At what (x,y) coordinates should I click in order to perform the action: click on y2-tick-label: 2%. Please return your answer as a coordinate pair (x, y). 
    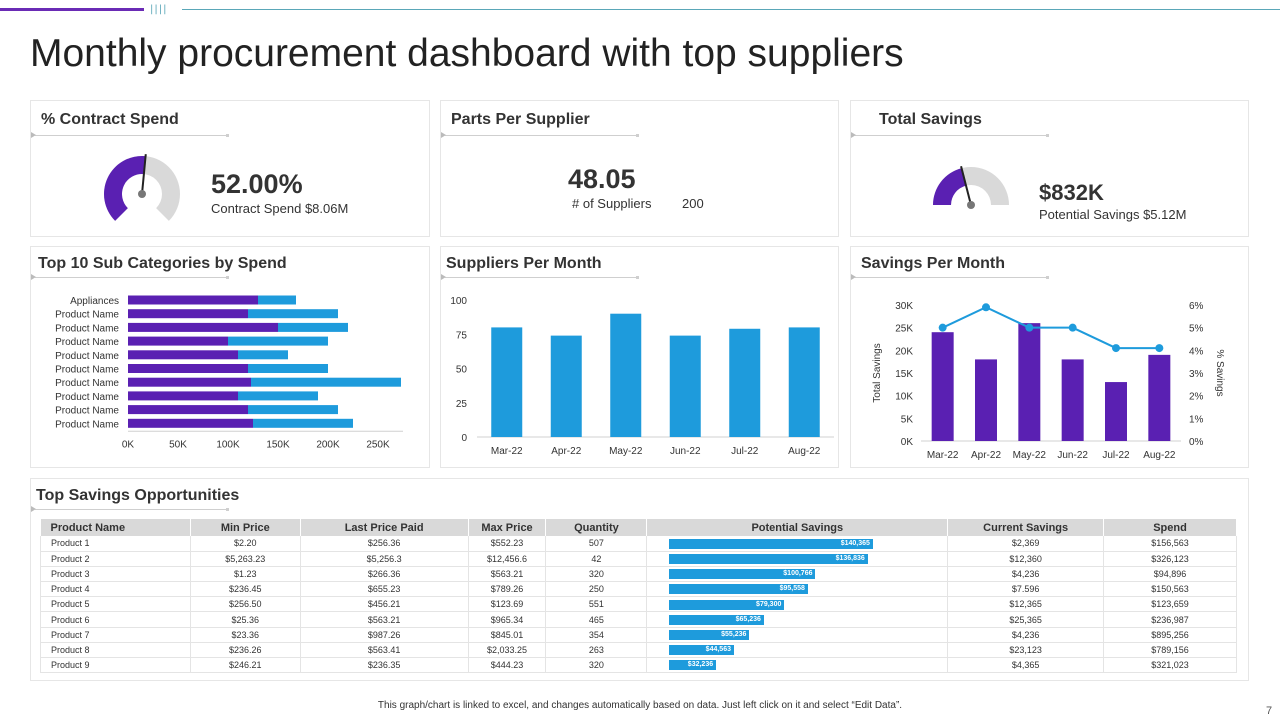
    Looking at the image, I should click on (1196, 397).